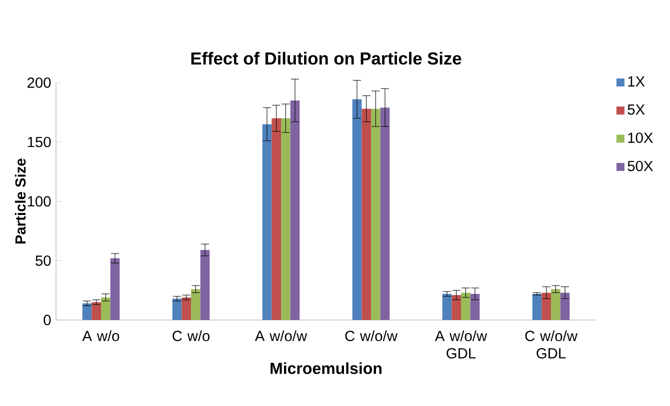  Describe the element at coordinates (43, 260) in the screenshot. I see `y-tick-label: 50` at that location.